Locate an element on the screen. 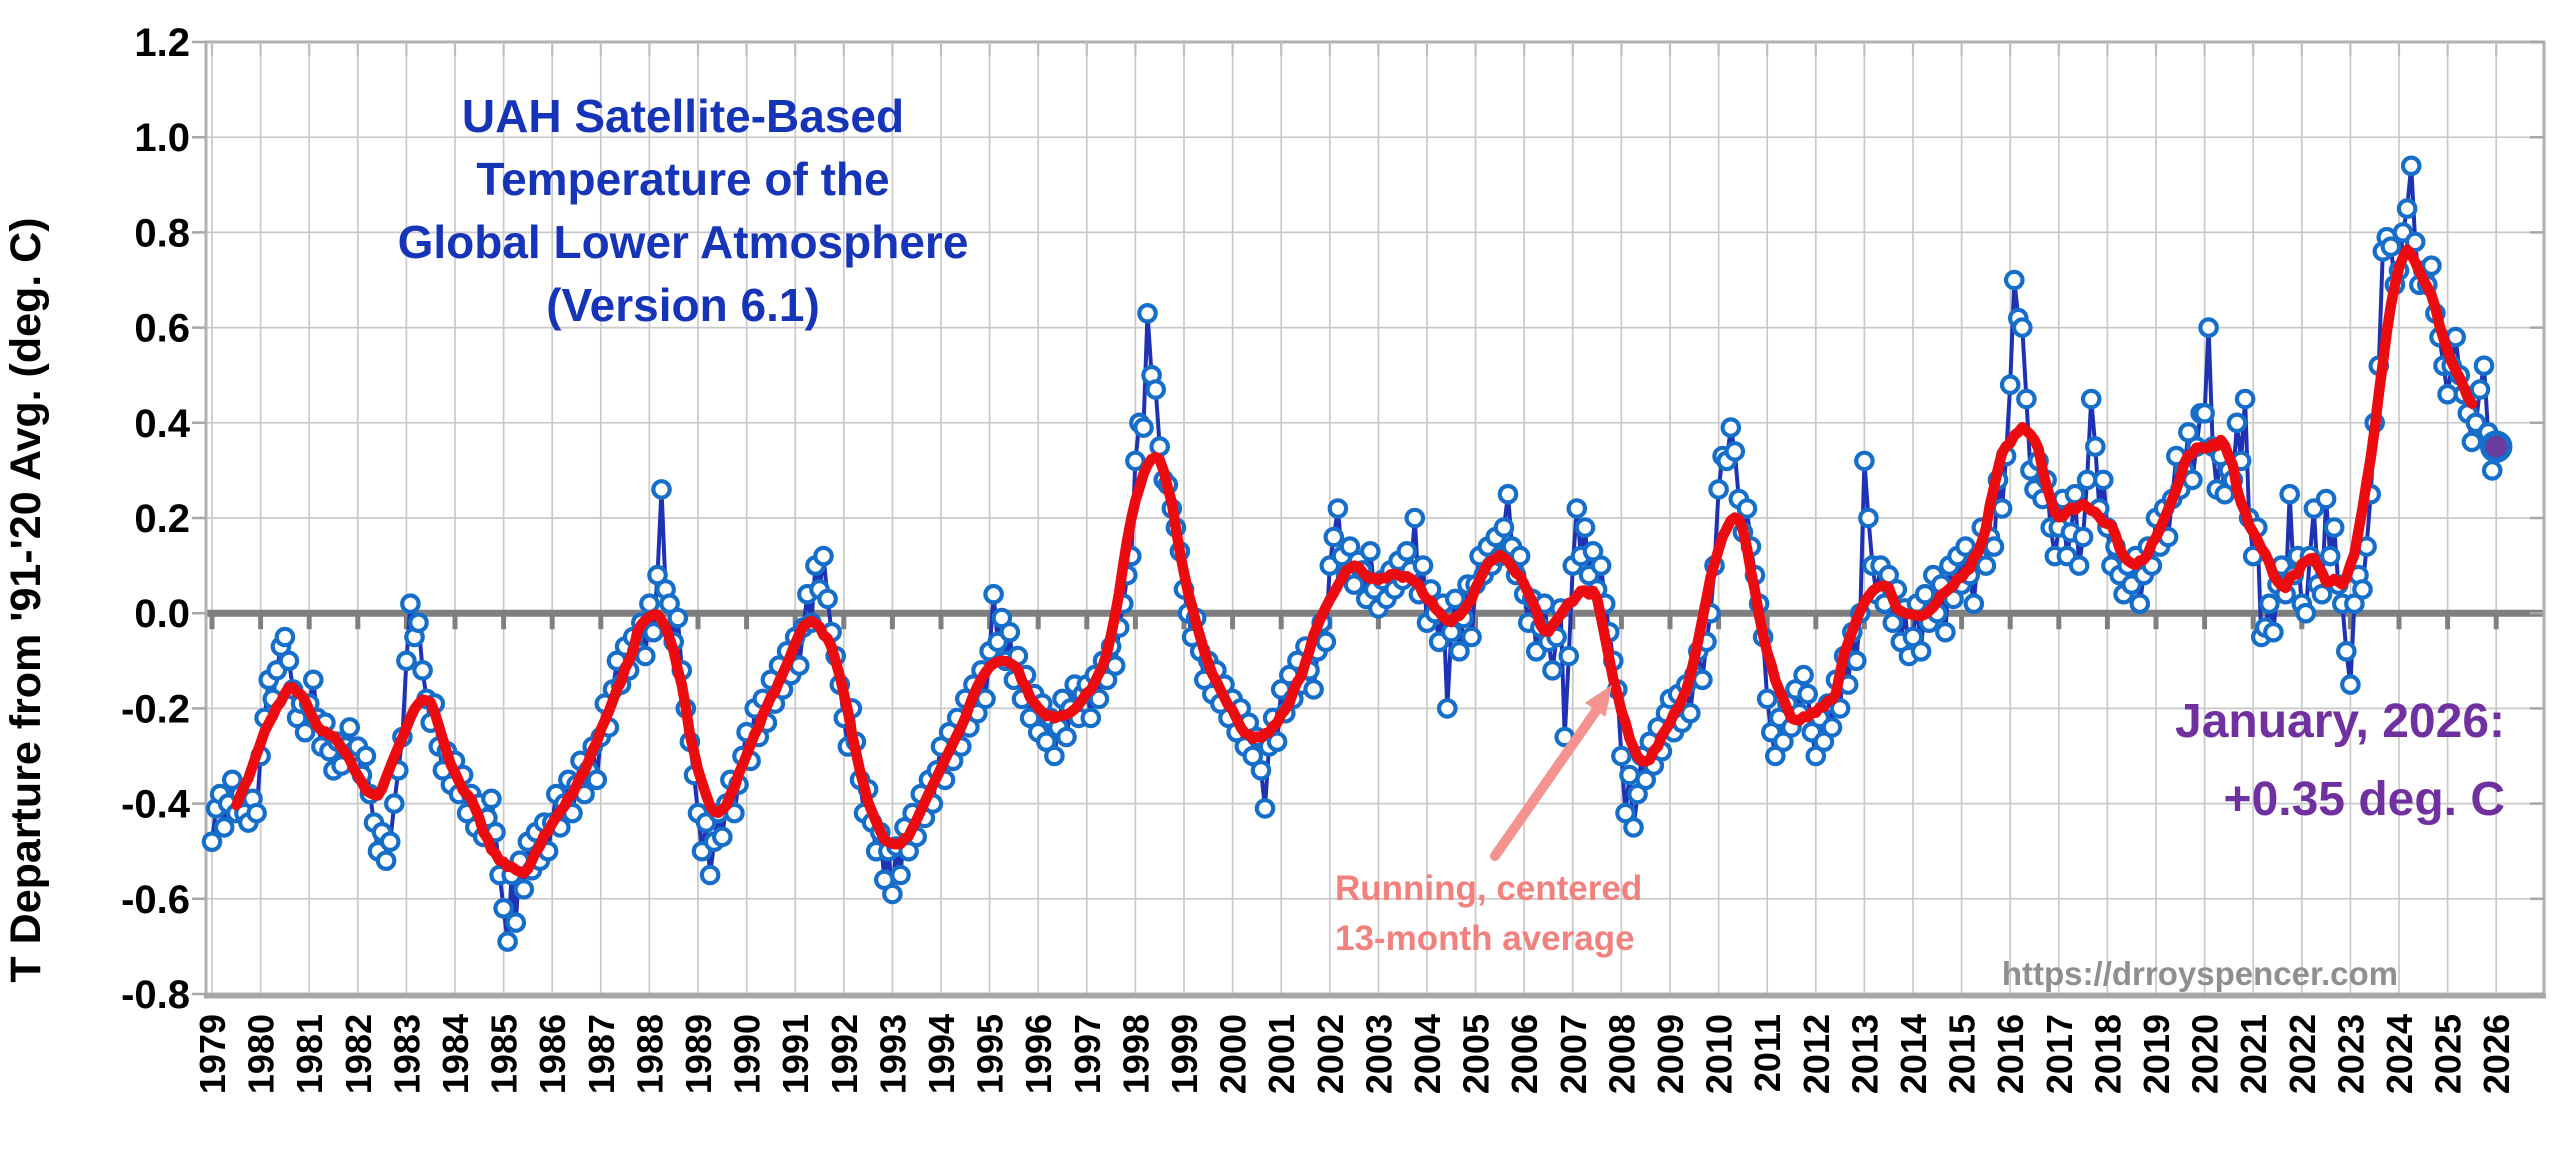 The width and height of the screenshot is (2560, 1157). x-year-label: 1995 is located at coordinates (990, 1054).